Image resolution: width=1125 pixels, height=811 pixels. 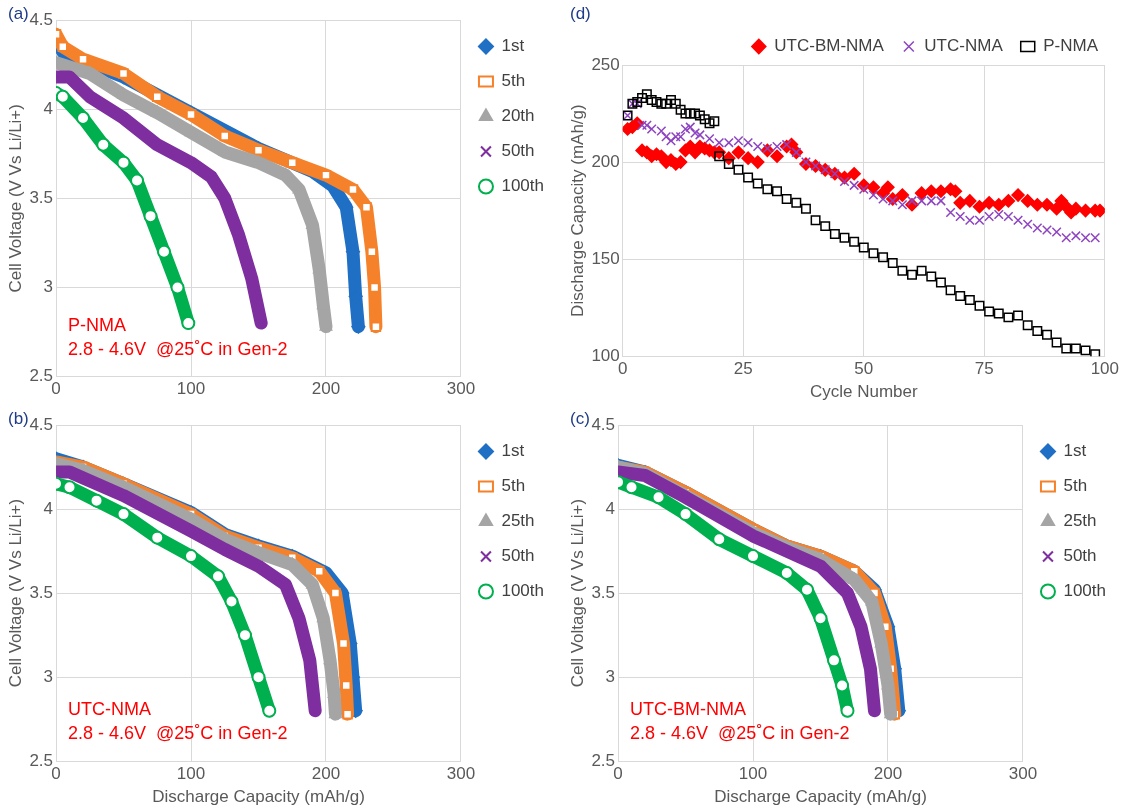 What do you see at coordinates (864, 369) in the screenshot?
I see `x-tick-label: 50` at bounding box center [864, 369].